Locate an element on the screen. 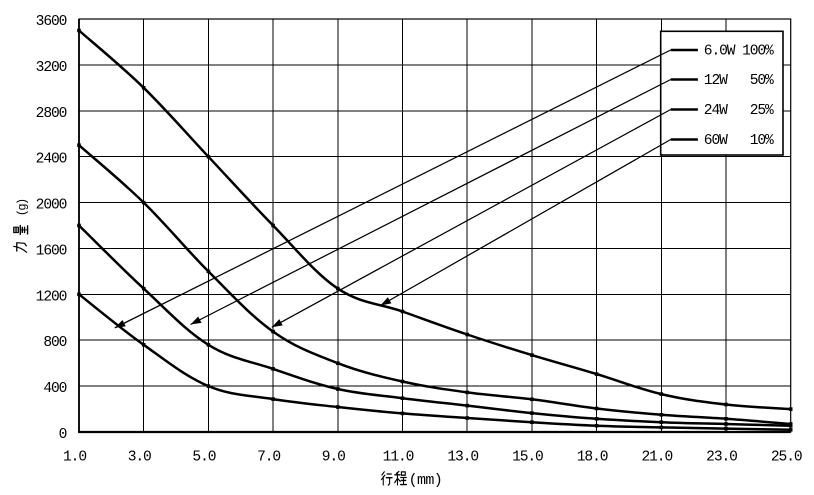 This screenshot has width=814, height=495. svg-text: 5.0 is located at coordinates (203, 458).